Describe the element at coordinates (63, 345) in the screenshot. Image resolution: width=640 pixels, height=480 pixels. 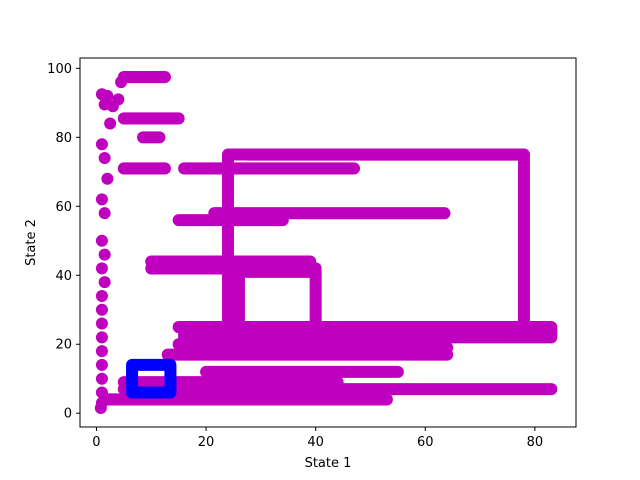
I see `y-tick-label: 20` at that location.